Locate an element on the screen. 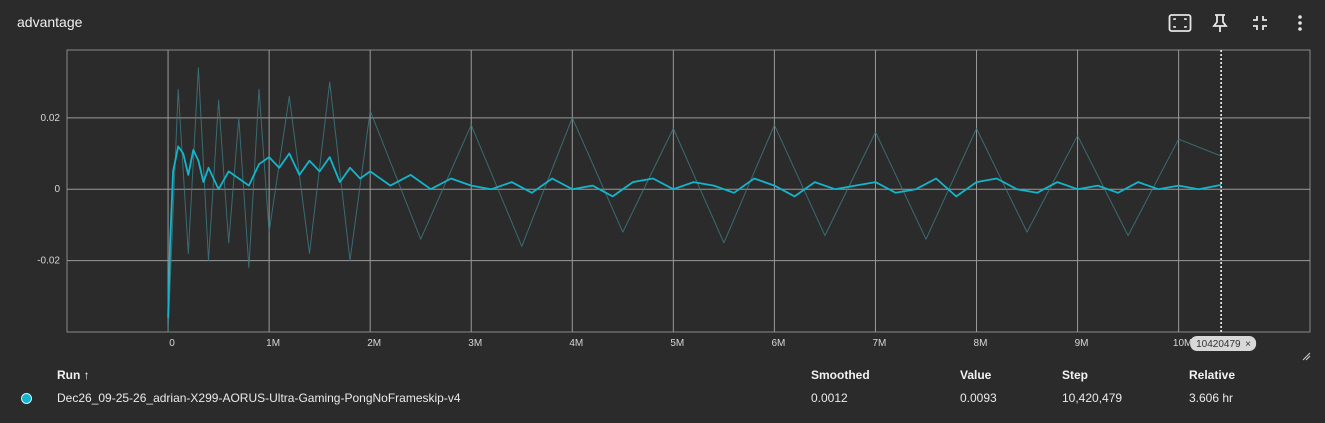  x-tick-label: 0 is located at coordinates (172, 343).